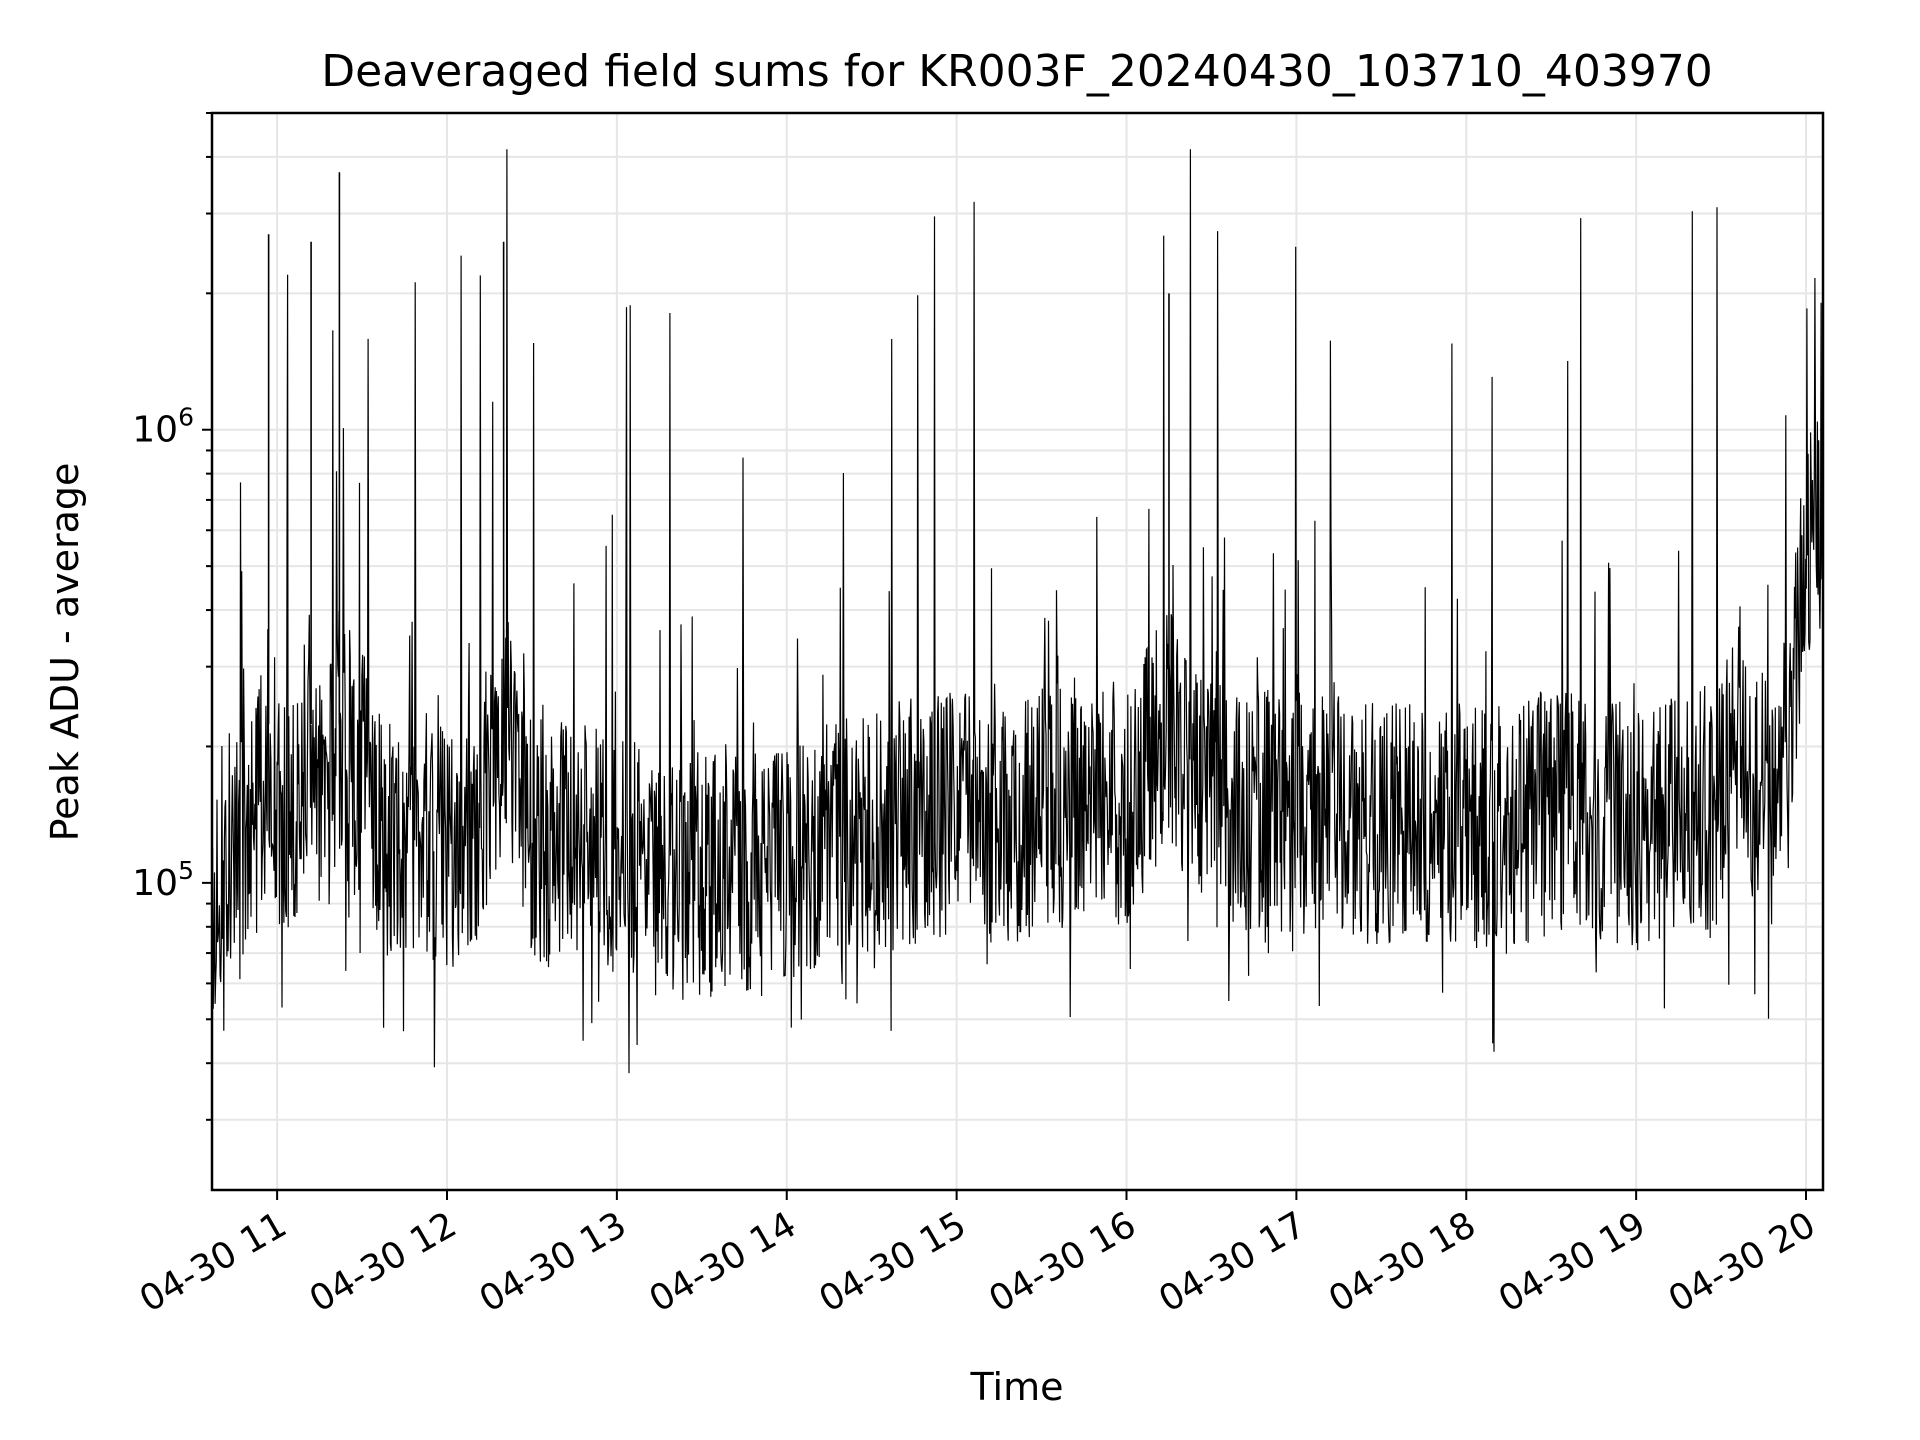 The width and height of the screenshot is (1920, 1440). What do you see at coordinates (213, 1262) in the screenshot?
I see `x-tick-label: 04-30 11` at bounding box center [213, 1262].